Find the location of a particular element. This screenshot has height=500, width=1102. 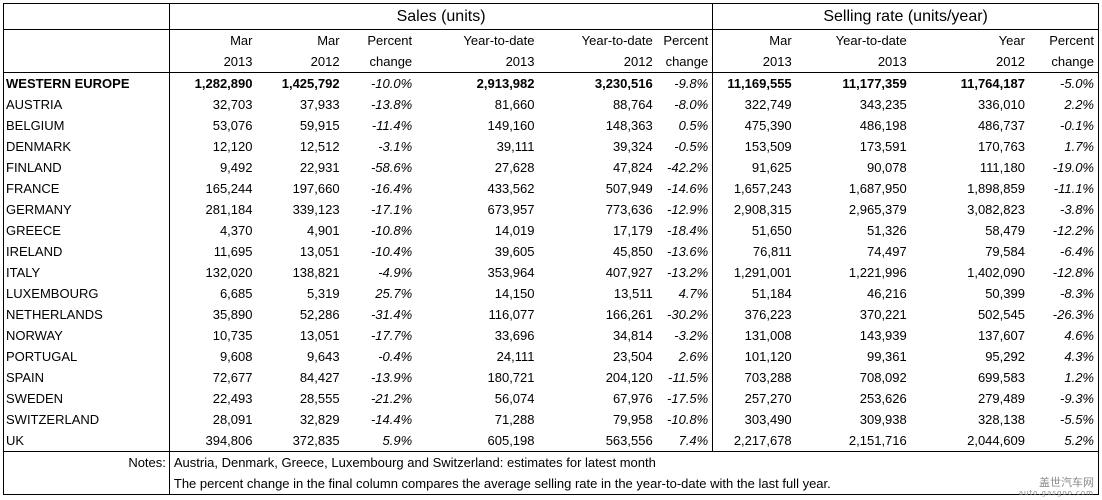

percent-change-cell: 4.3% is located at coordinates (1063, 356).